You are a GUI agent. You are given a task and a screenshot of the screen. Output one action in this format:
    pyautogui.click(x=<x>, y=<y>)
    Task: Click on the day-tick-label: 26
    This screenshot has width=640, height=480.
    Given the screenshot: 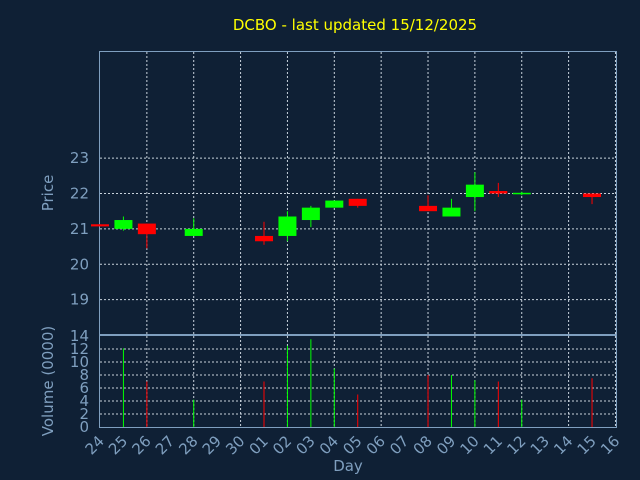 What is the action you would take?
    pyautogui.click(x=141, y=445)
    